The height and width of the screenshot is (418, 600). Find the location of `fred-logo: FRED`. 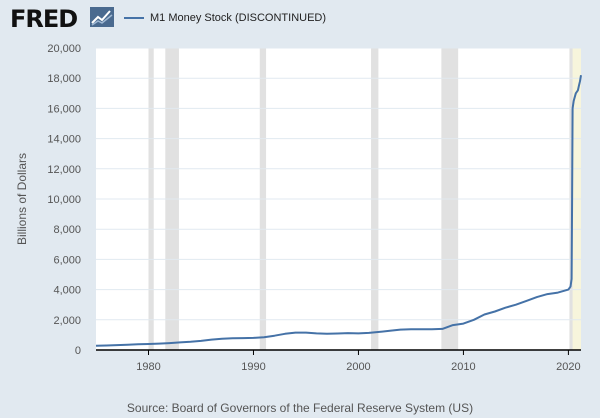

fred-logo: FRED is located at coordinates (44, 19).